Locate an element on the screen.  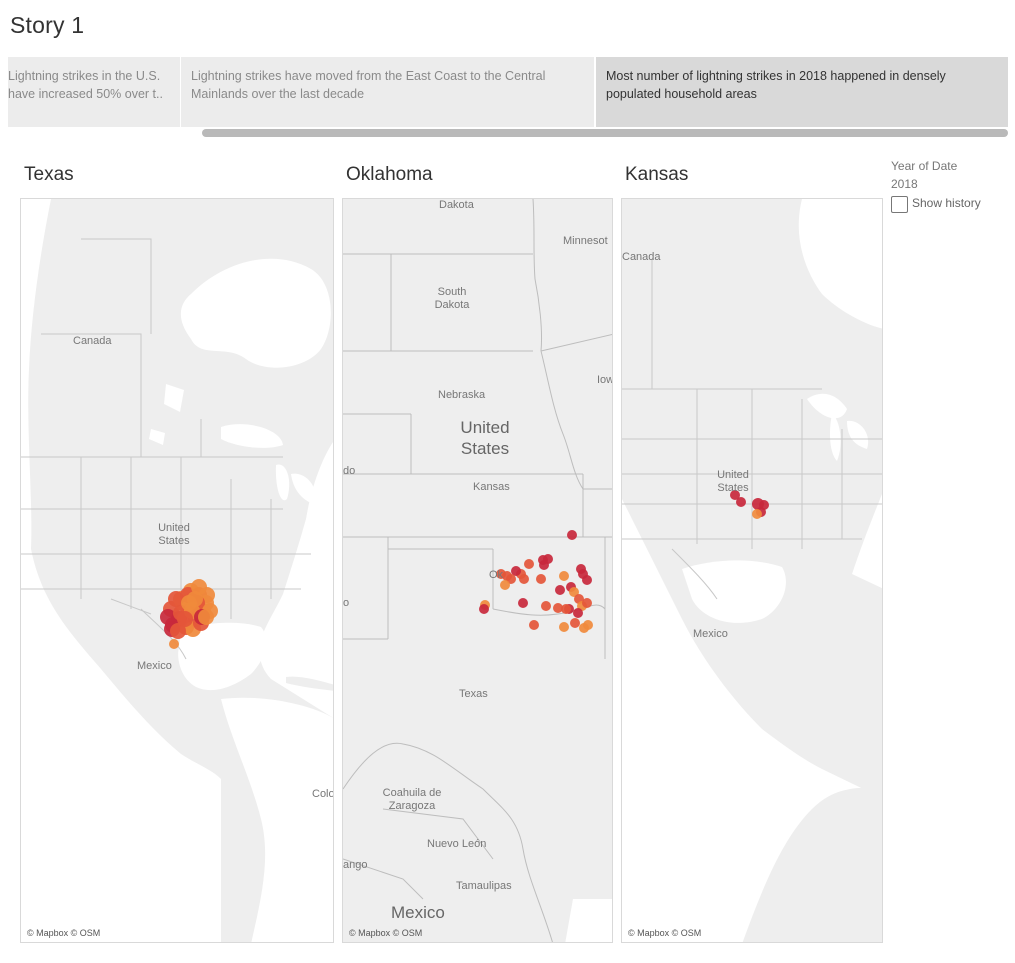
oklahoma-label-united-states: United States is located at coordinates (485, 438).